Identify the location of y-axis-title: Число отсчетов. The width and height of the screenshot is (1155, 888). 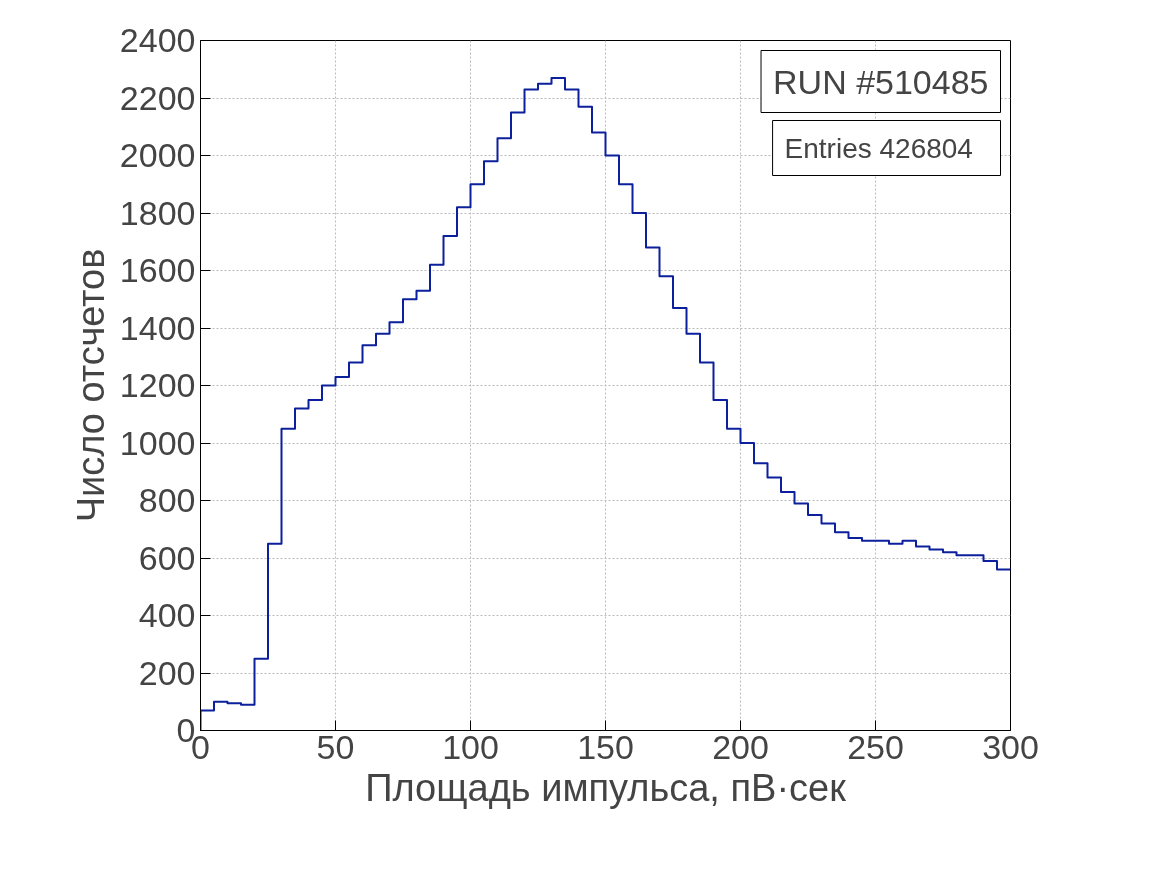
(90, 385).